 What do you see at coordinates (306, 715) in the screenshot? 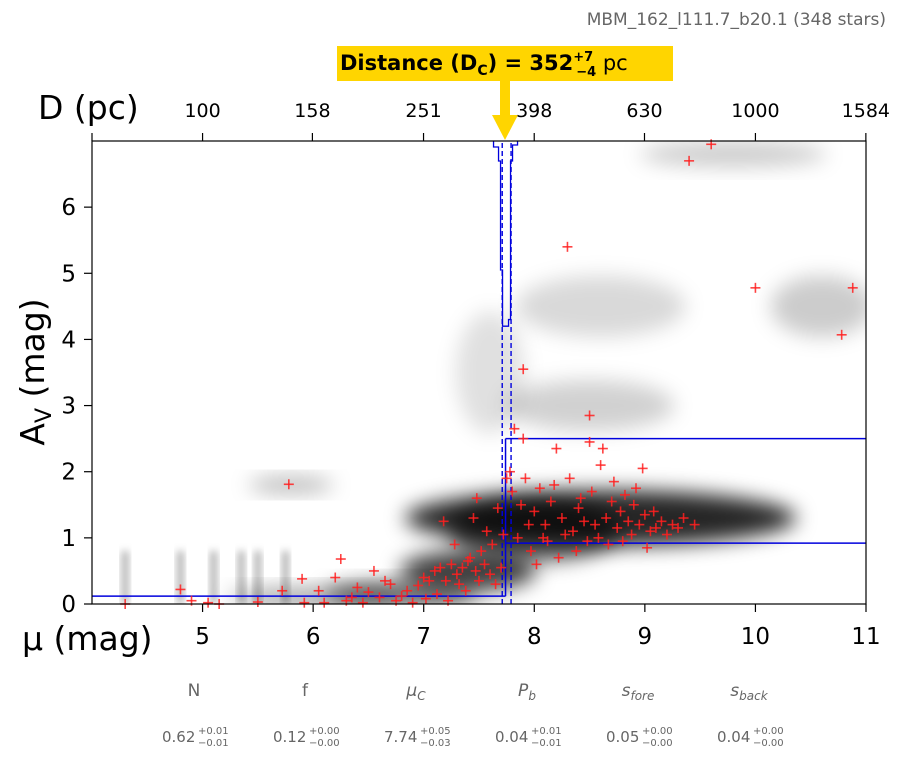
I see `parameter-1: f 0.12 +0.00−0.00` at bounding box center [306, 715].